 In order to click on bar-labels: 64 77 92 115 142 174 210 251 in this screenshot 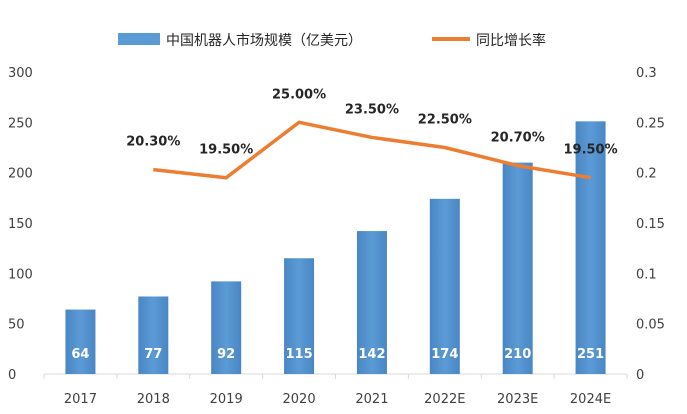, I will do `click(337, 354)`.